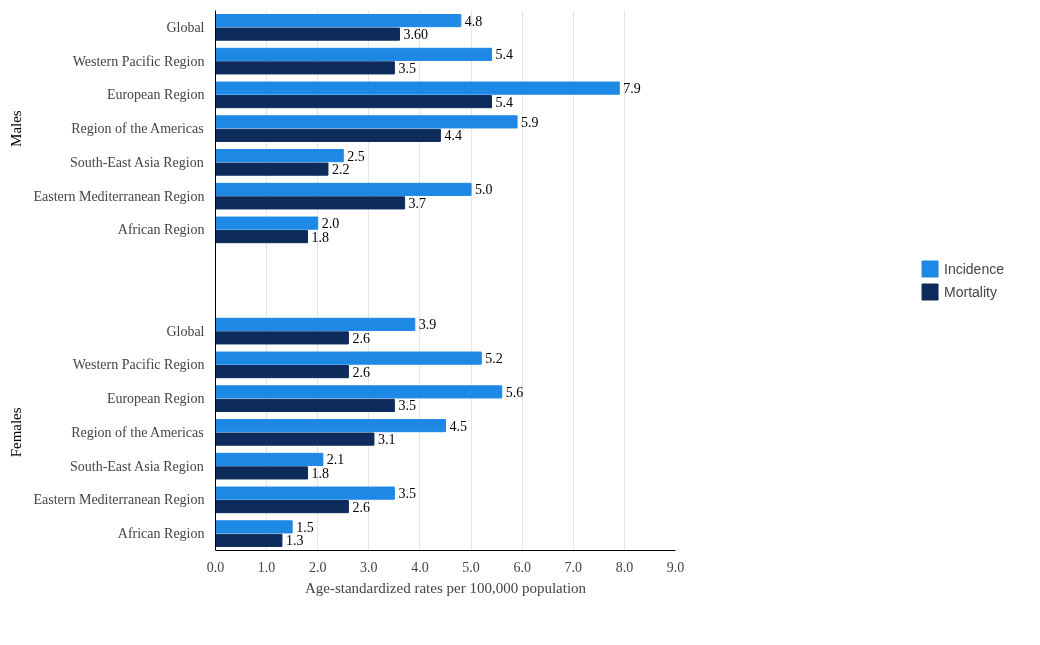  What do you see at coordinates (386, 440) in the screenshot?
I see `data-label: 3.1` at bounding box center [386, 440].